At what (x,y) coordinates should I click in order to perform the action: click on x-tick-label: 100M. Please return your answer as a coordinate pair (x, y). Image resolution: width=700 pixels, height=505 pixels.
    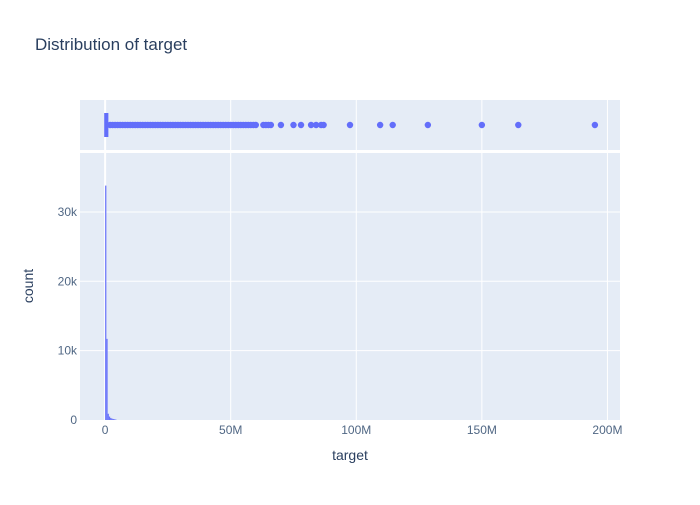
    Looking at the image, I should click on (356, 430).